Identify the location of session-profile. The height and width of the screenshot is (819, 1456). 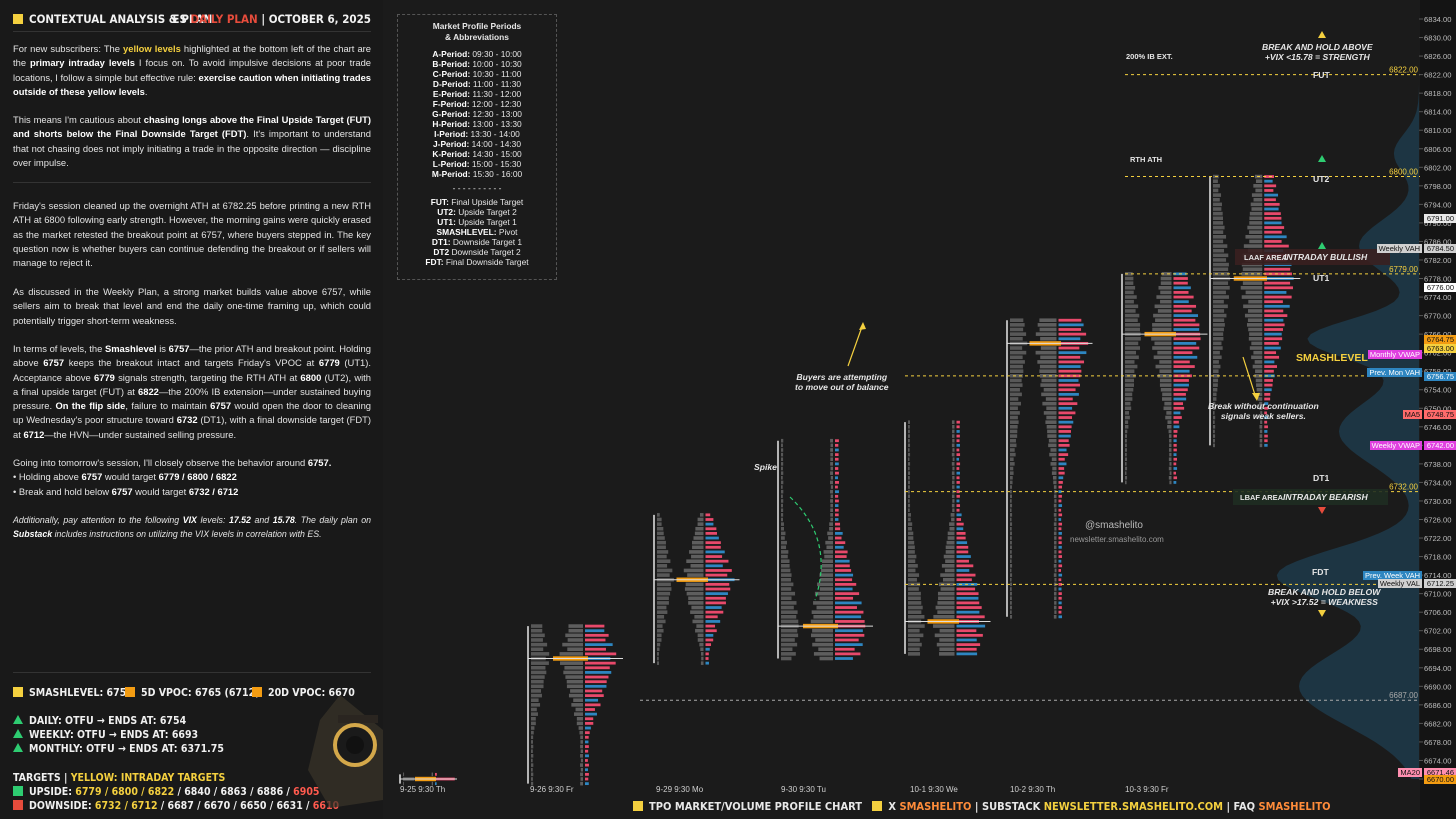
(575, 705).